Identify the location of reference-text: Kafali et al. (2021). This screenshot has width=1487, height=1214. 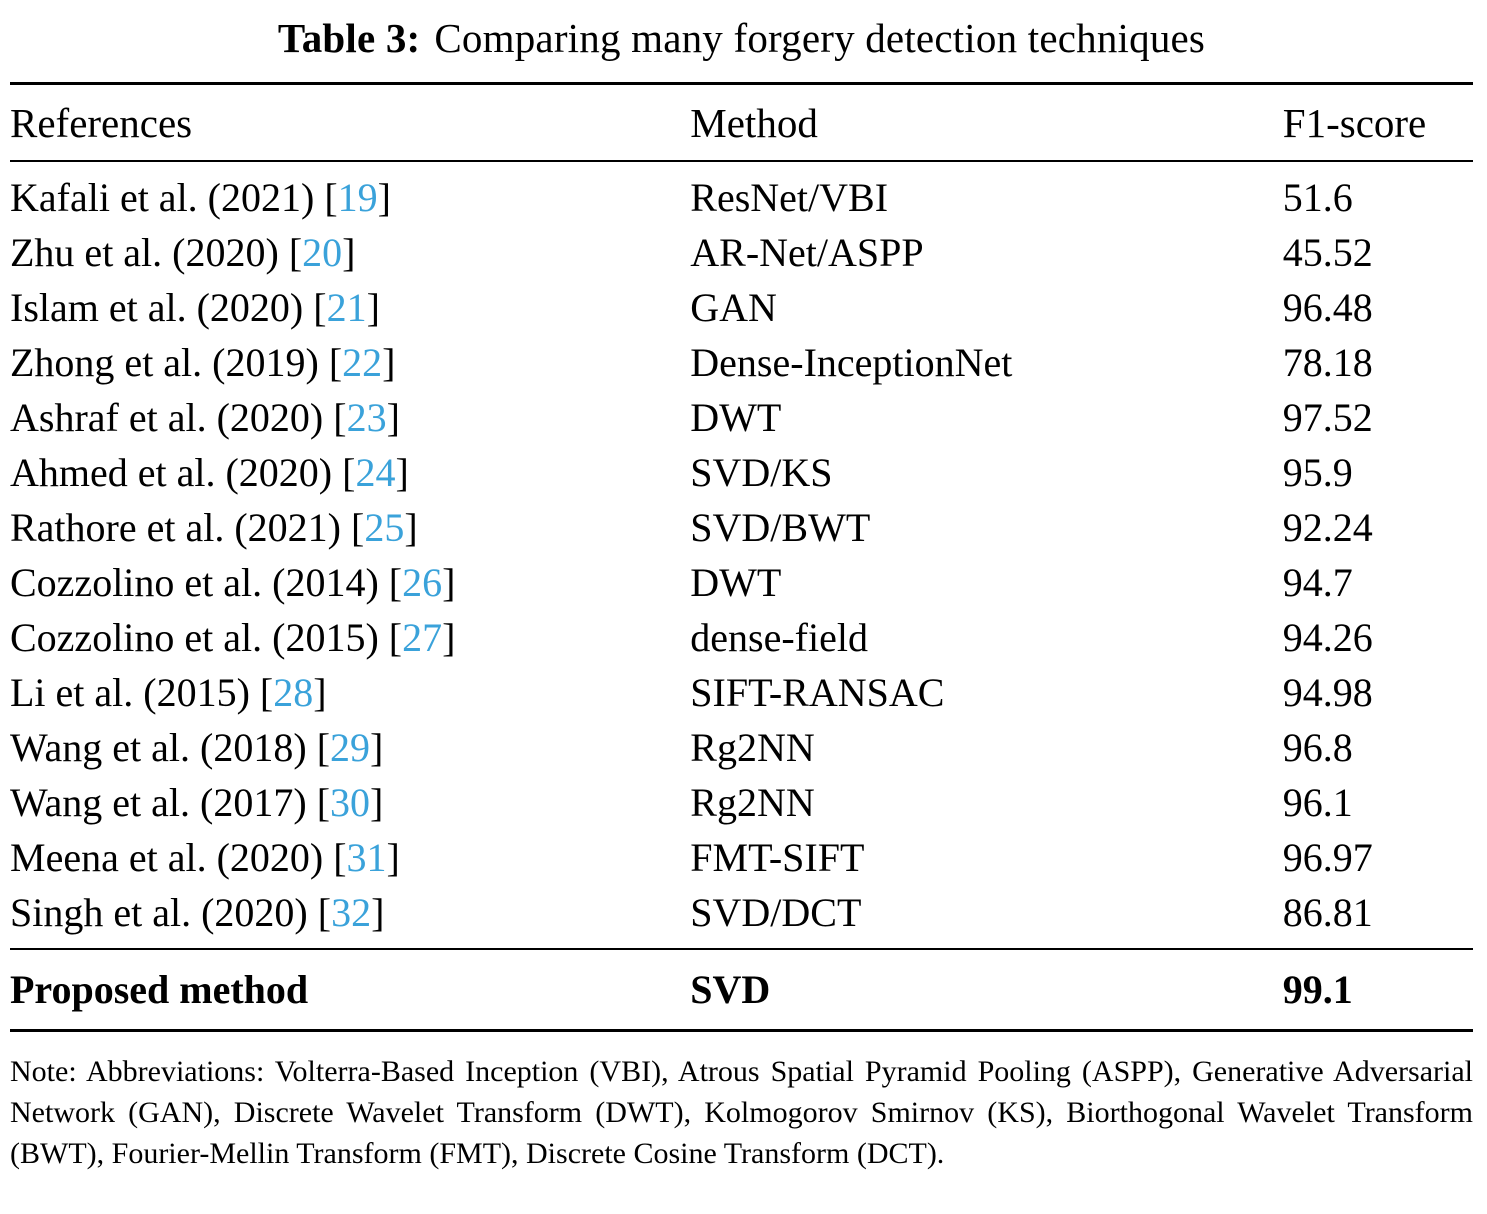
(162, 197).